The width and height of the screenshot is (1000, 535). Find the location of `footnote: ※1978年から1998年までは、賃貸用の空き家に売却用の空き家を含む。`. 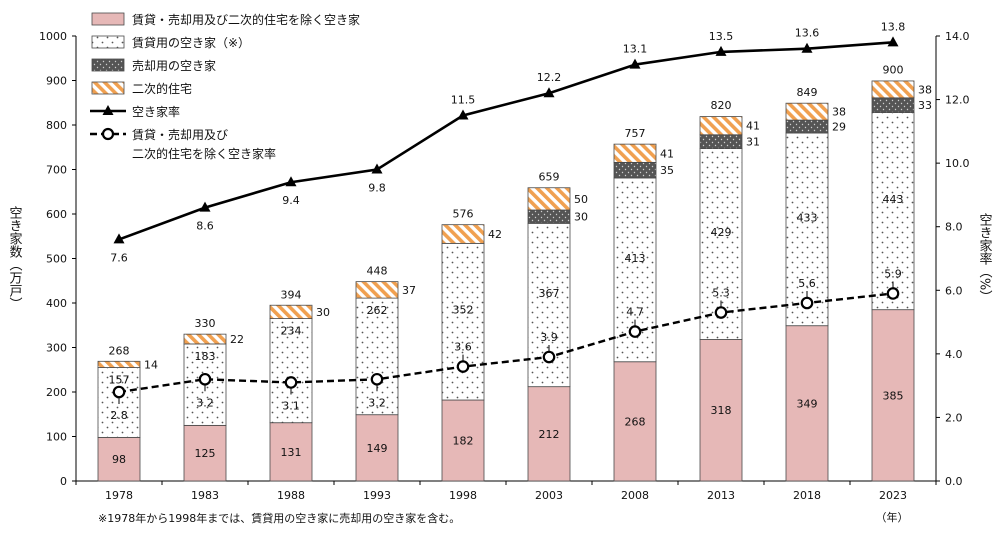

footnote: ※1978年から1998年までは、賃貸用の空き家に売却用の空き家を含む。 is located at coordinates (279, 518).